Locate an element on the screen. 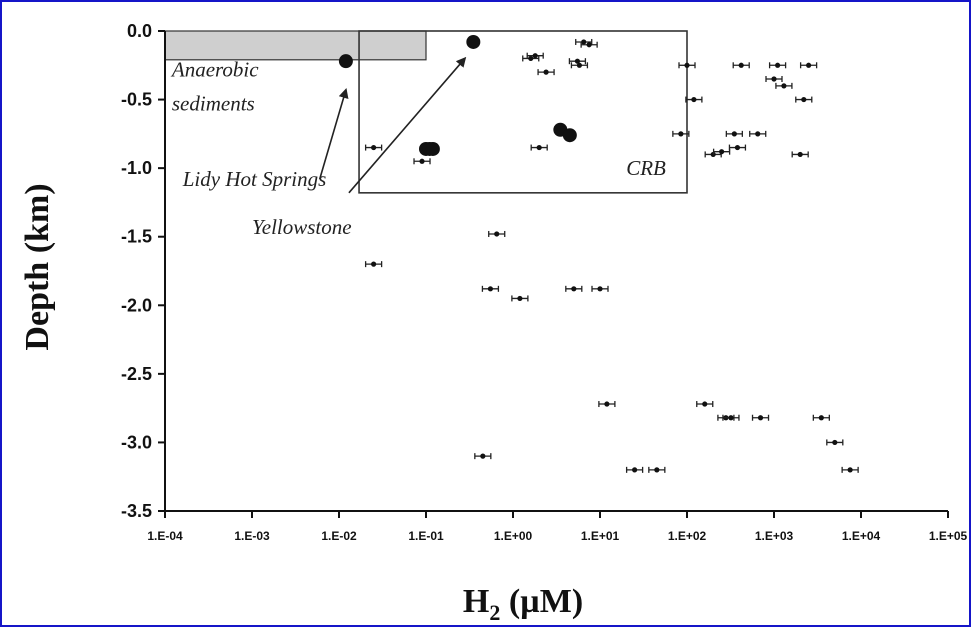 This screenshot has width=971, height=627. x-tick-label: 1.E+01 is located at coordinates (600, 536).